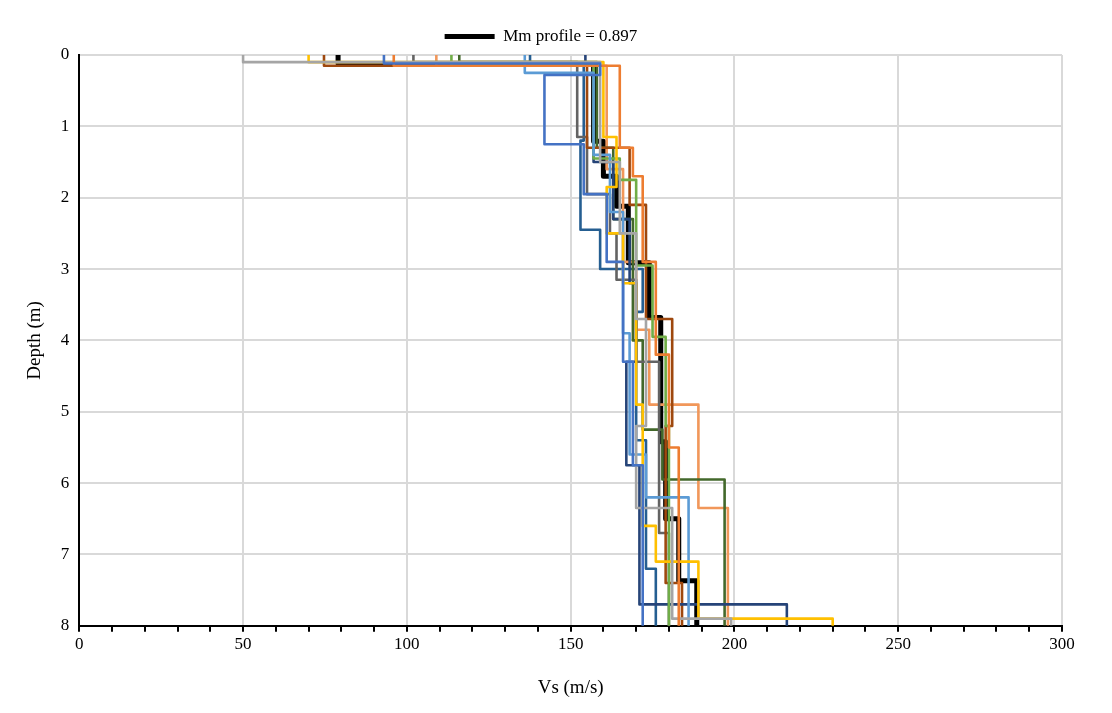 The width and height of the screenshot is (1112, 713). I want to click on y-tick-label: 8, so click(65, 625).